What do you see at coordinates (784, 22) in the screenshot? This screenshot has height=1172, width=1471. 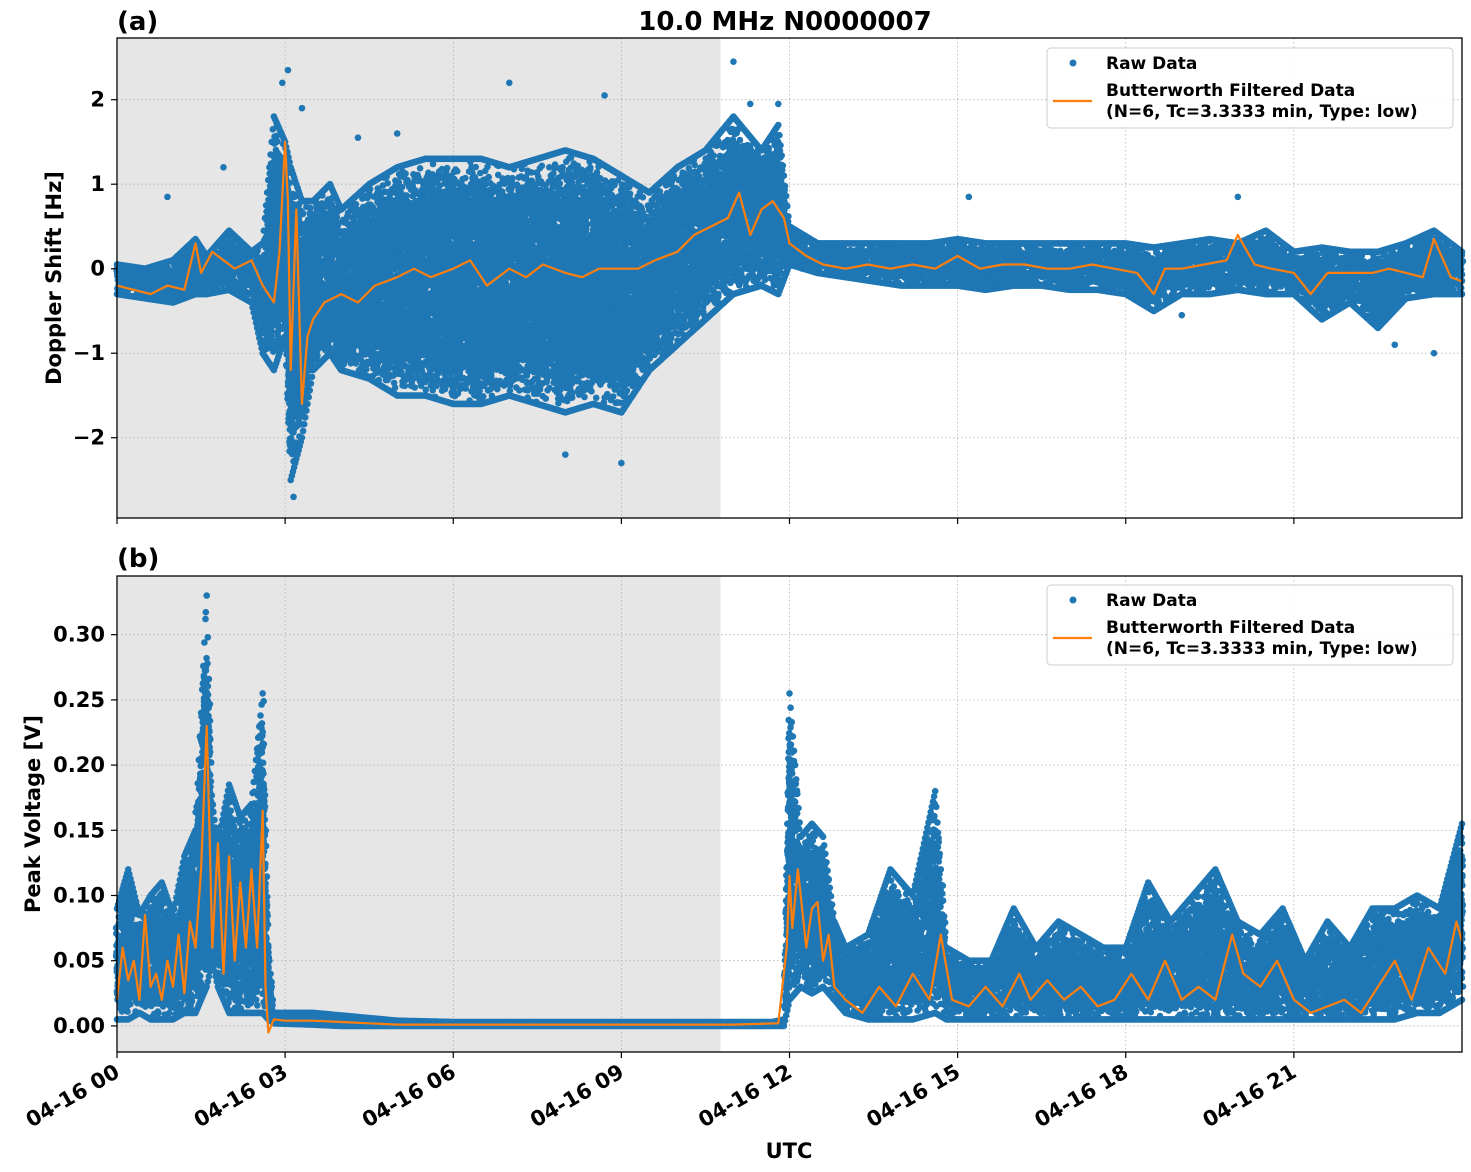 I see `figure-title: 10.0 MHz N0000007` at bounding box center [784, 22].